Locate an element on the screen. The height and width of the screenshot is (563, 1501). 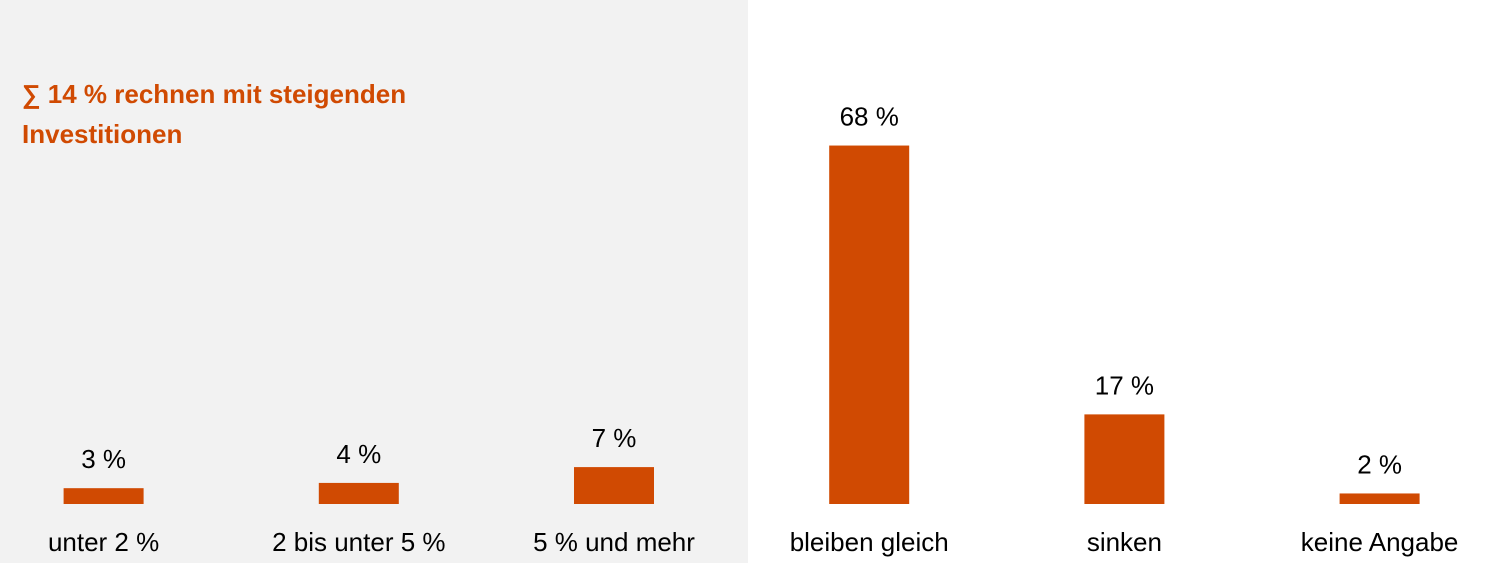
x-tick-label: sinken is located at coordinates (1124, 542).